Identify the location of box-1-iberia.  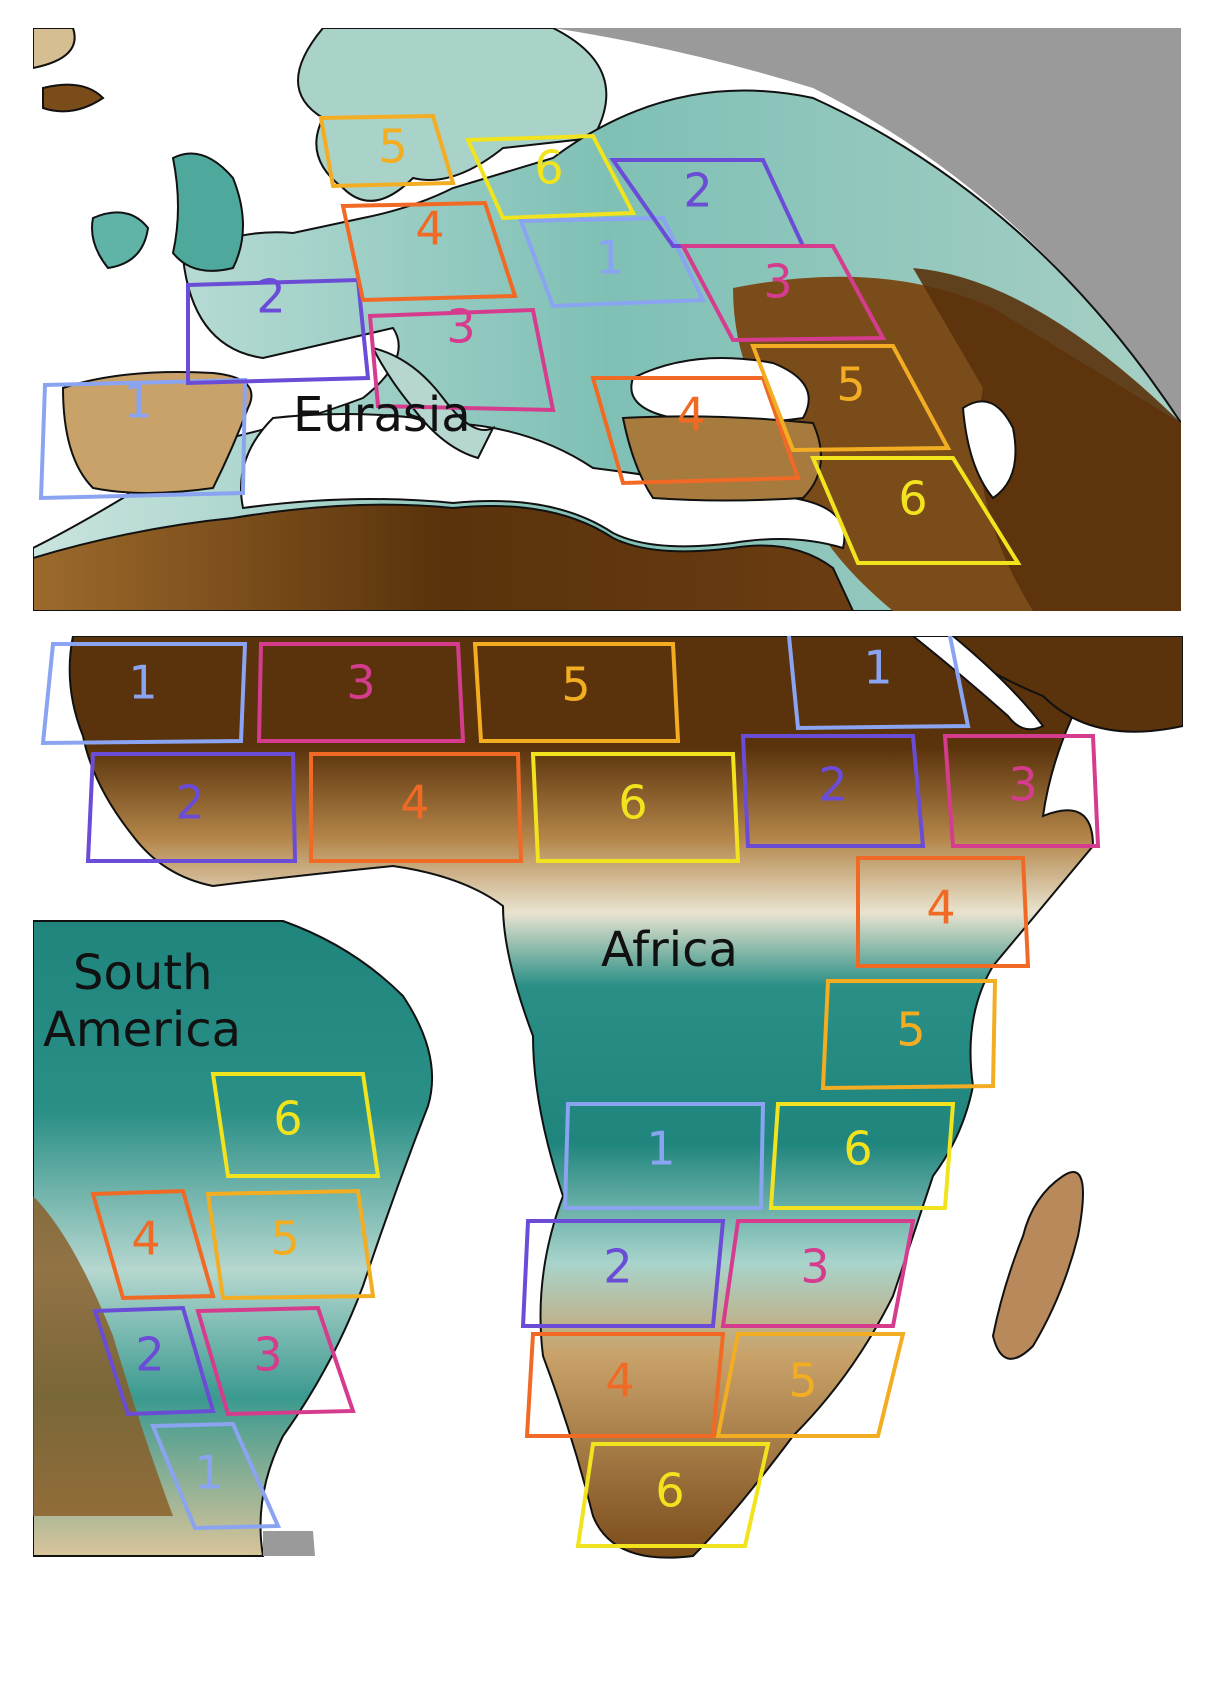
(143, 439).